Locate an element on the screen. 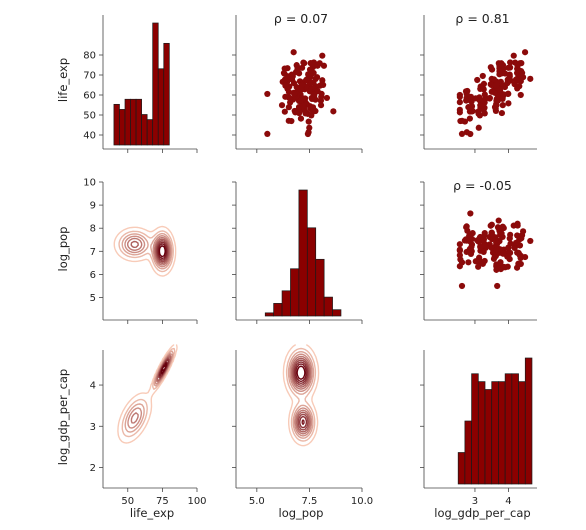  y-tick-label: 40 is located at coordinates (89, 136).